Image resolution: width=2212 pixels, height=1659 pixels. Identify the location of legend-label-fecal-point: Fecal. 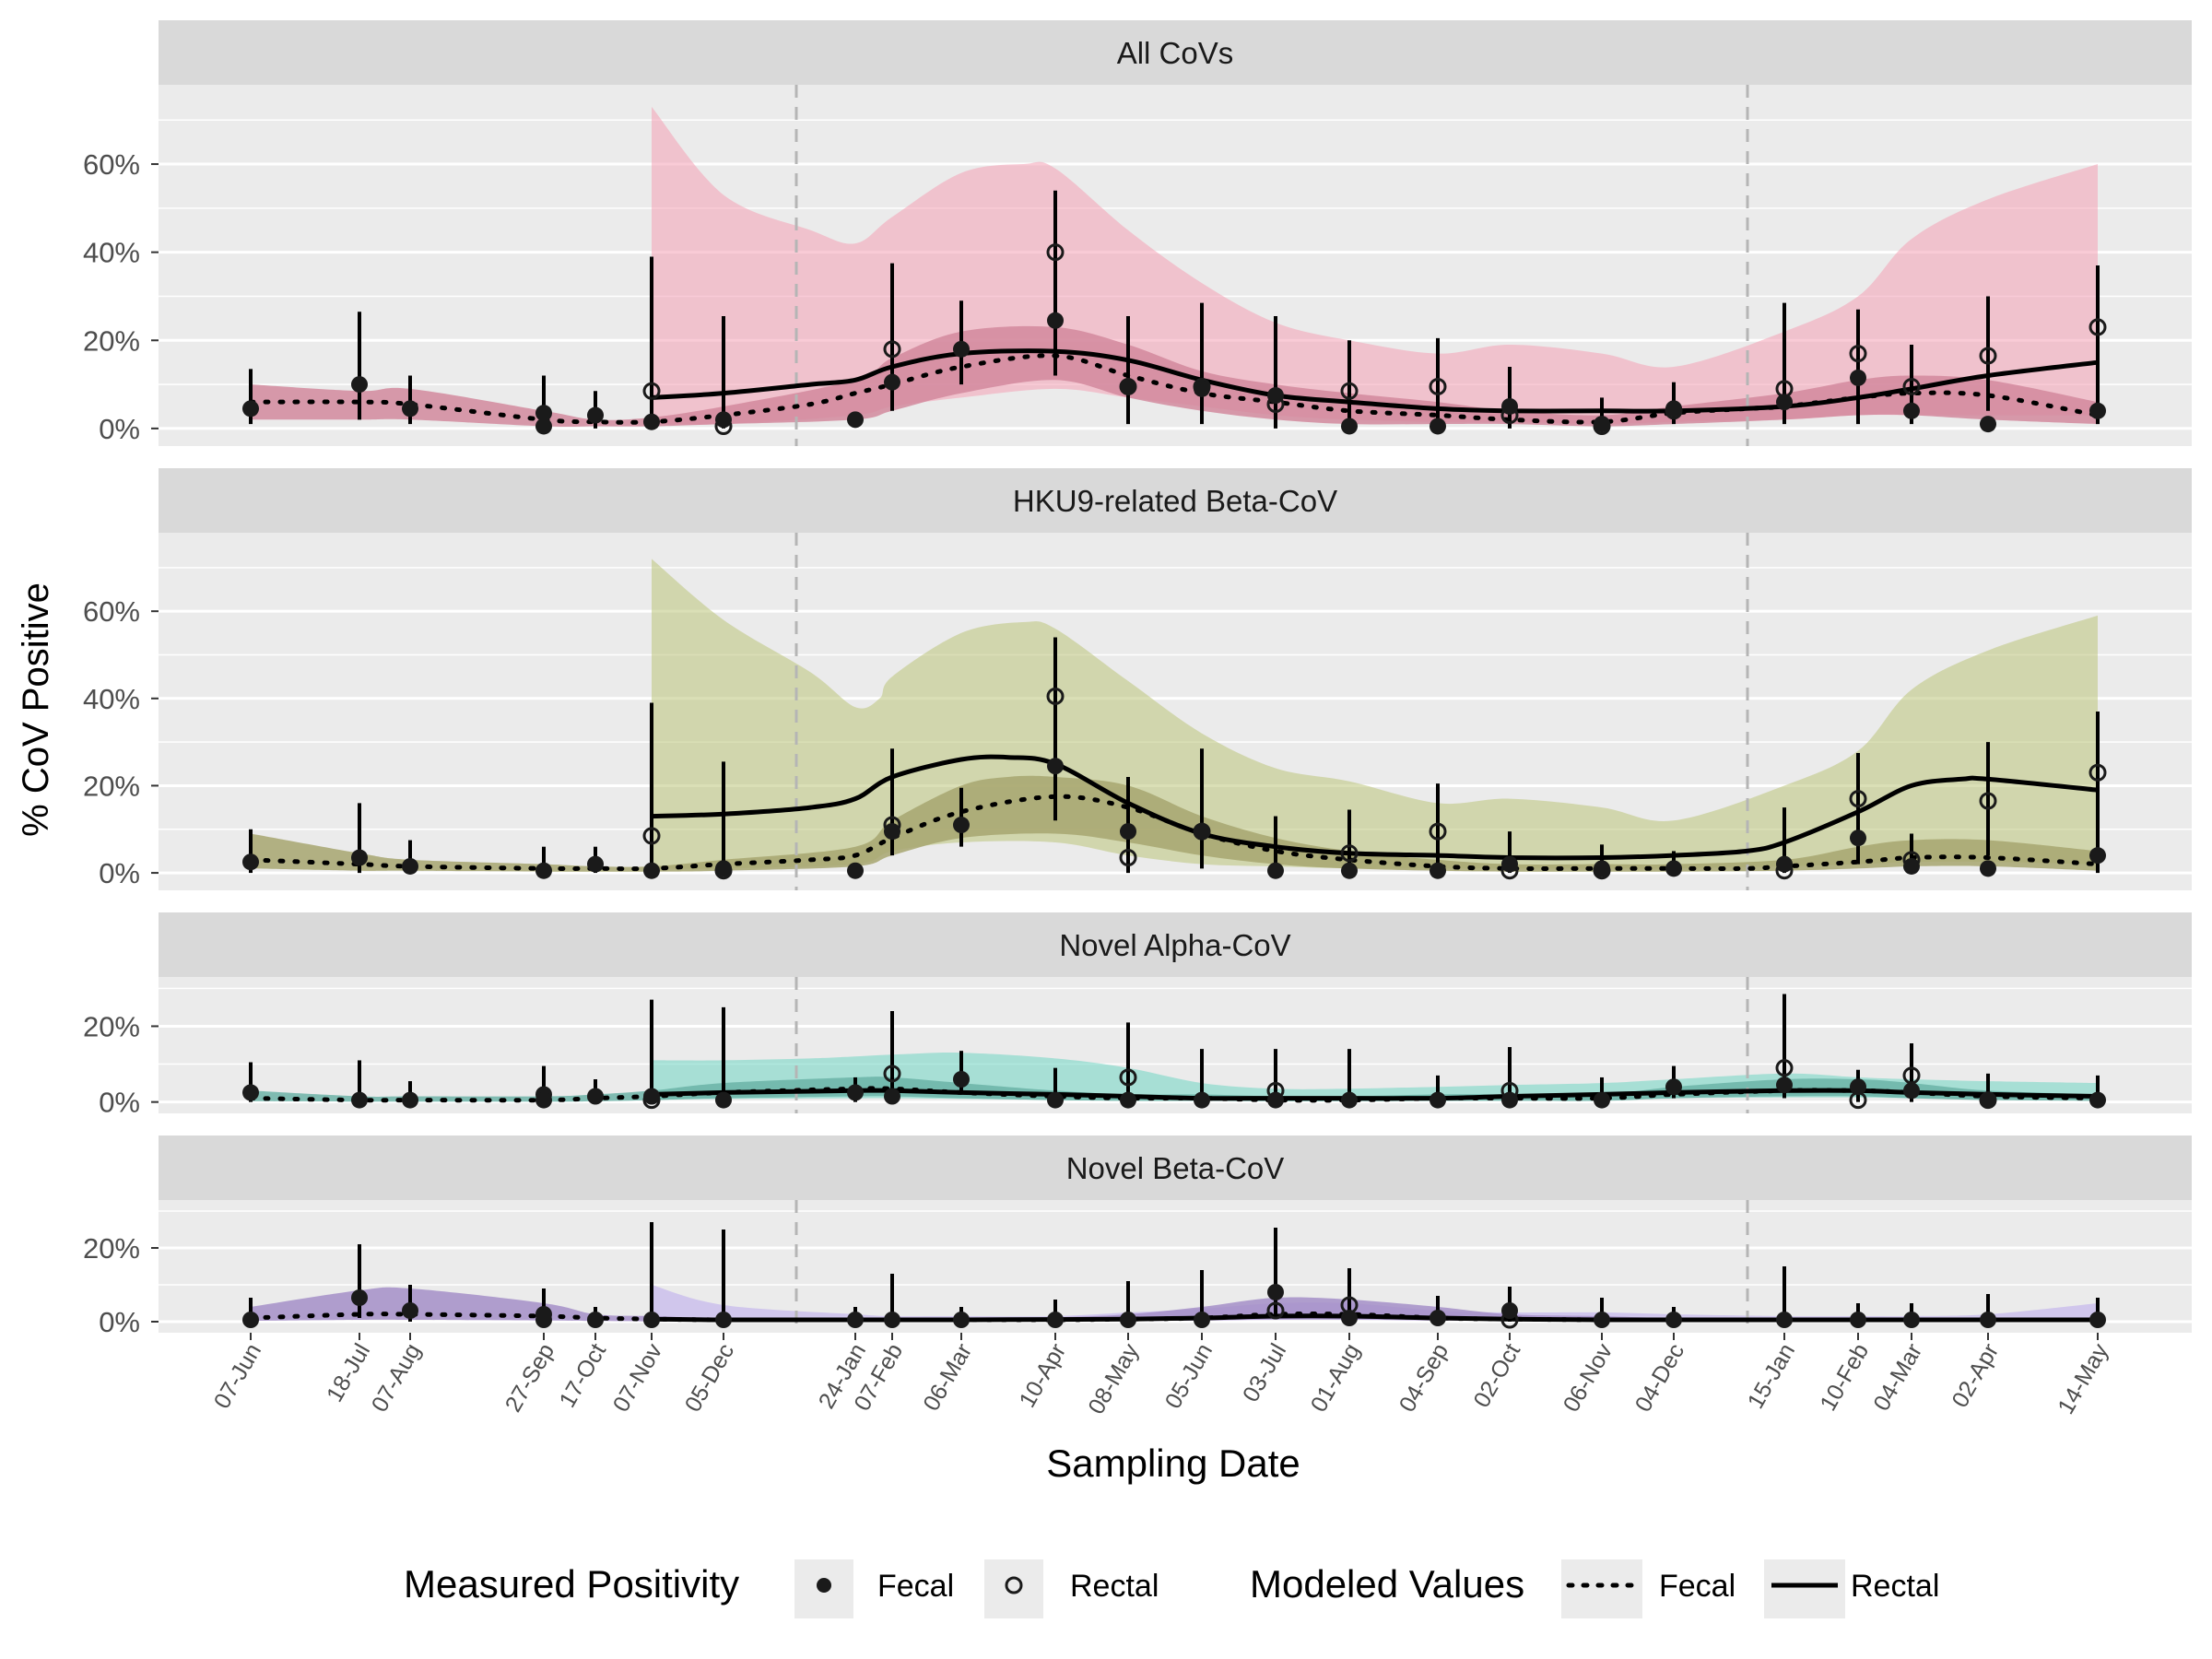
(915, 1586).